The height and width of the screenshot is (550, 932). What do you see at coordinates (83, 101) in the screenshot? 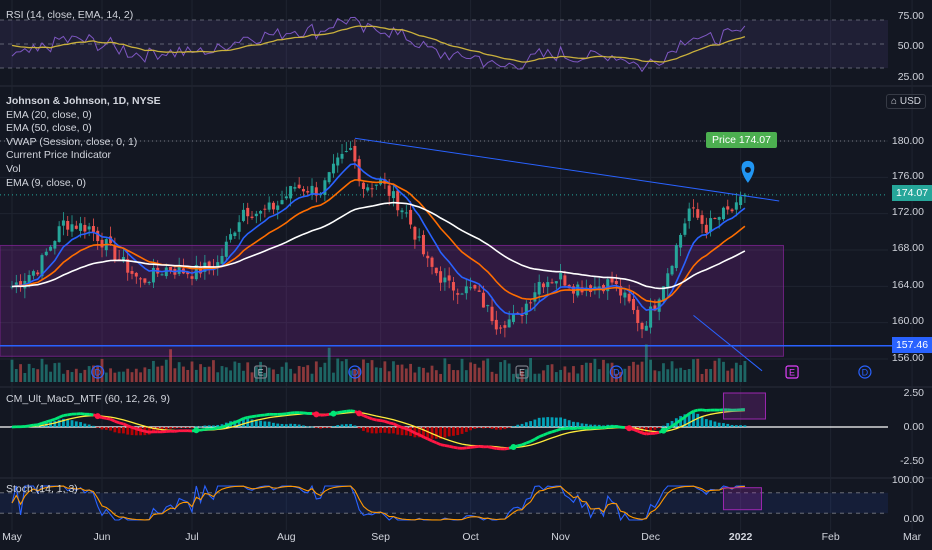
I see `symbol-title: Johnson & Johnson, 1D, NYSE` at bounding box center [83, 101].